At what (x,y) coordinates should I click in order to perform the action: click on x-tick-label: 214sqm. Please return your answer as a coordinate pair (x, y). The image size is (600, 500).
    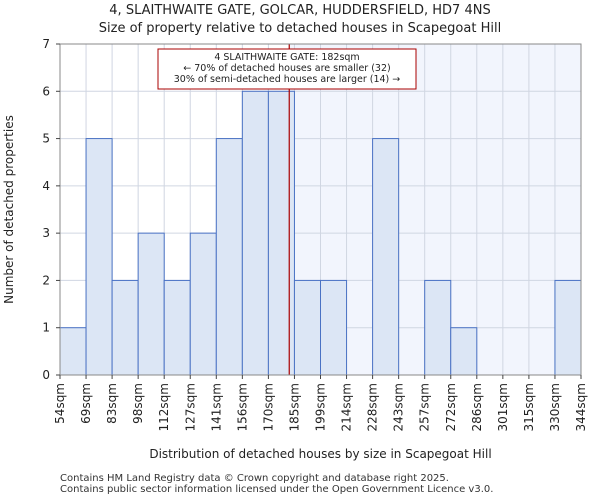
    Looking at the image, I should click on (347, 407).